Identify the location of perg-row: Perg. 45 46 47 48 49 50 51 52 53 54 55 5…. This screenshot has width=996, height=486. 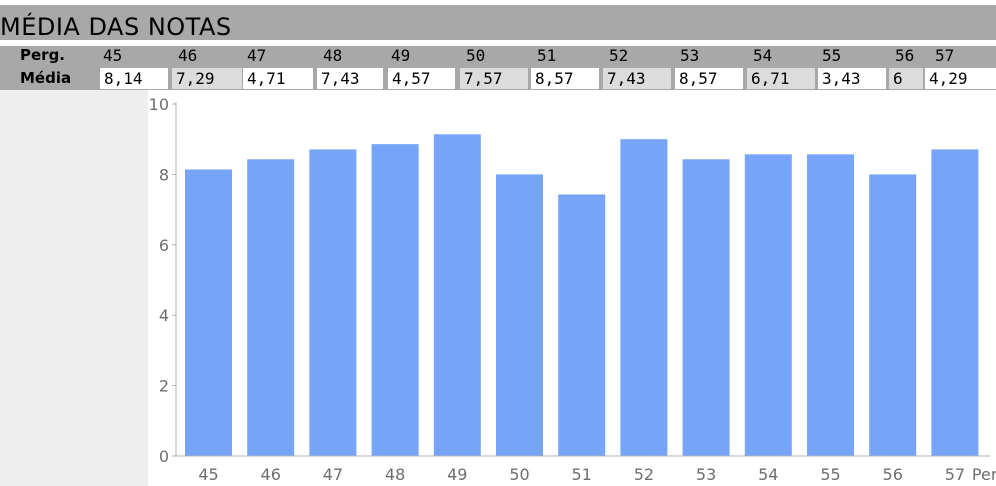
(498, 57).